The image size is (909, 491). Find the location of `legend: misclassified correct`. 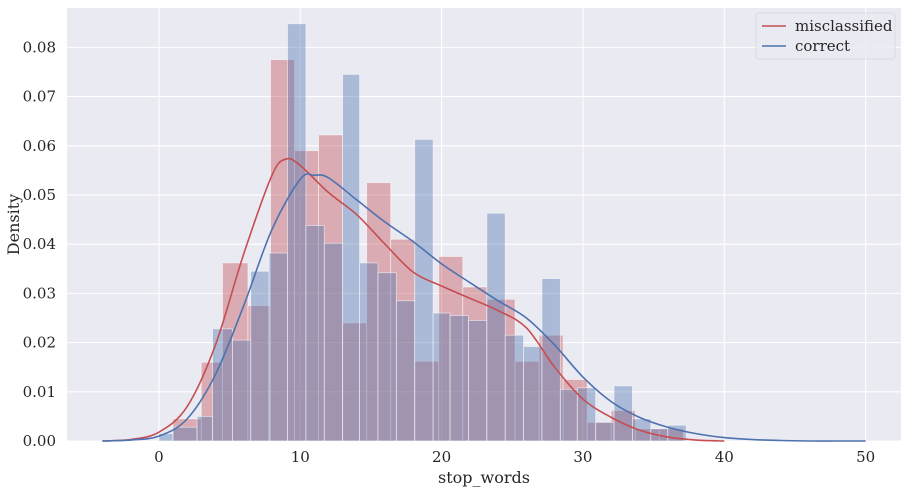

legend: misclassified correct is located at coordinates (825, 36).